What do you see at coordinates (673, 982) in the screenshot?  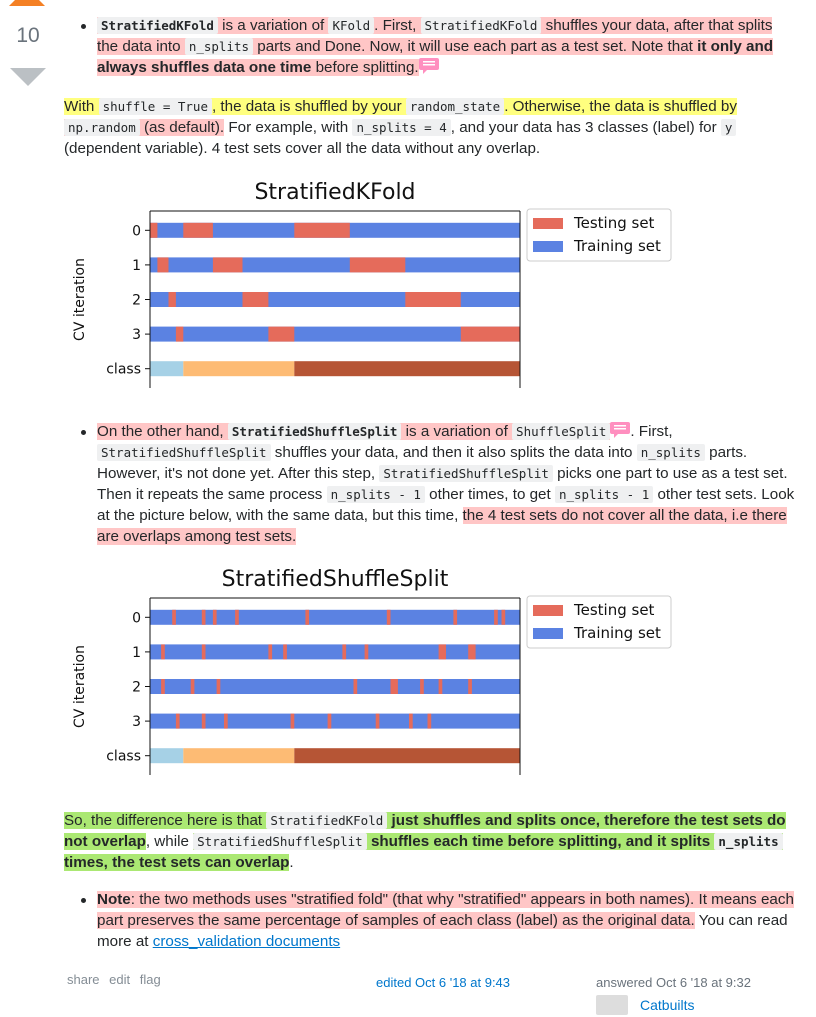 I see `answered-timestamp: answered Oct 6 '18 at 9:32` at bounding box center [673, 982].